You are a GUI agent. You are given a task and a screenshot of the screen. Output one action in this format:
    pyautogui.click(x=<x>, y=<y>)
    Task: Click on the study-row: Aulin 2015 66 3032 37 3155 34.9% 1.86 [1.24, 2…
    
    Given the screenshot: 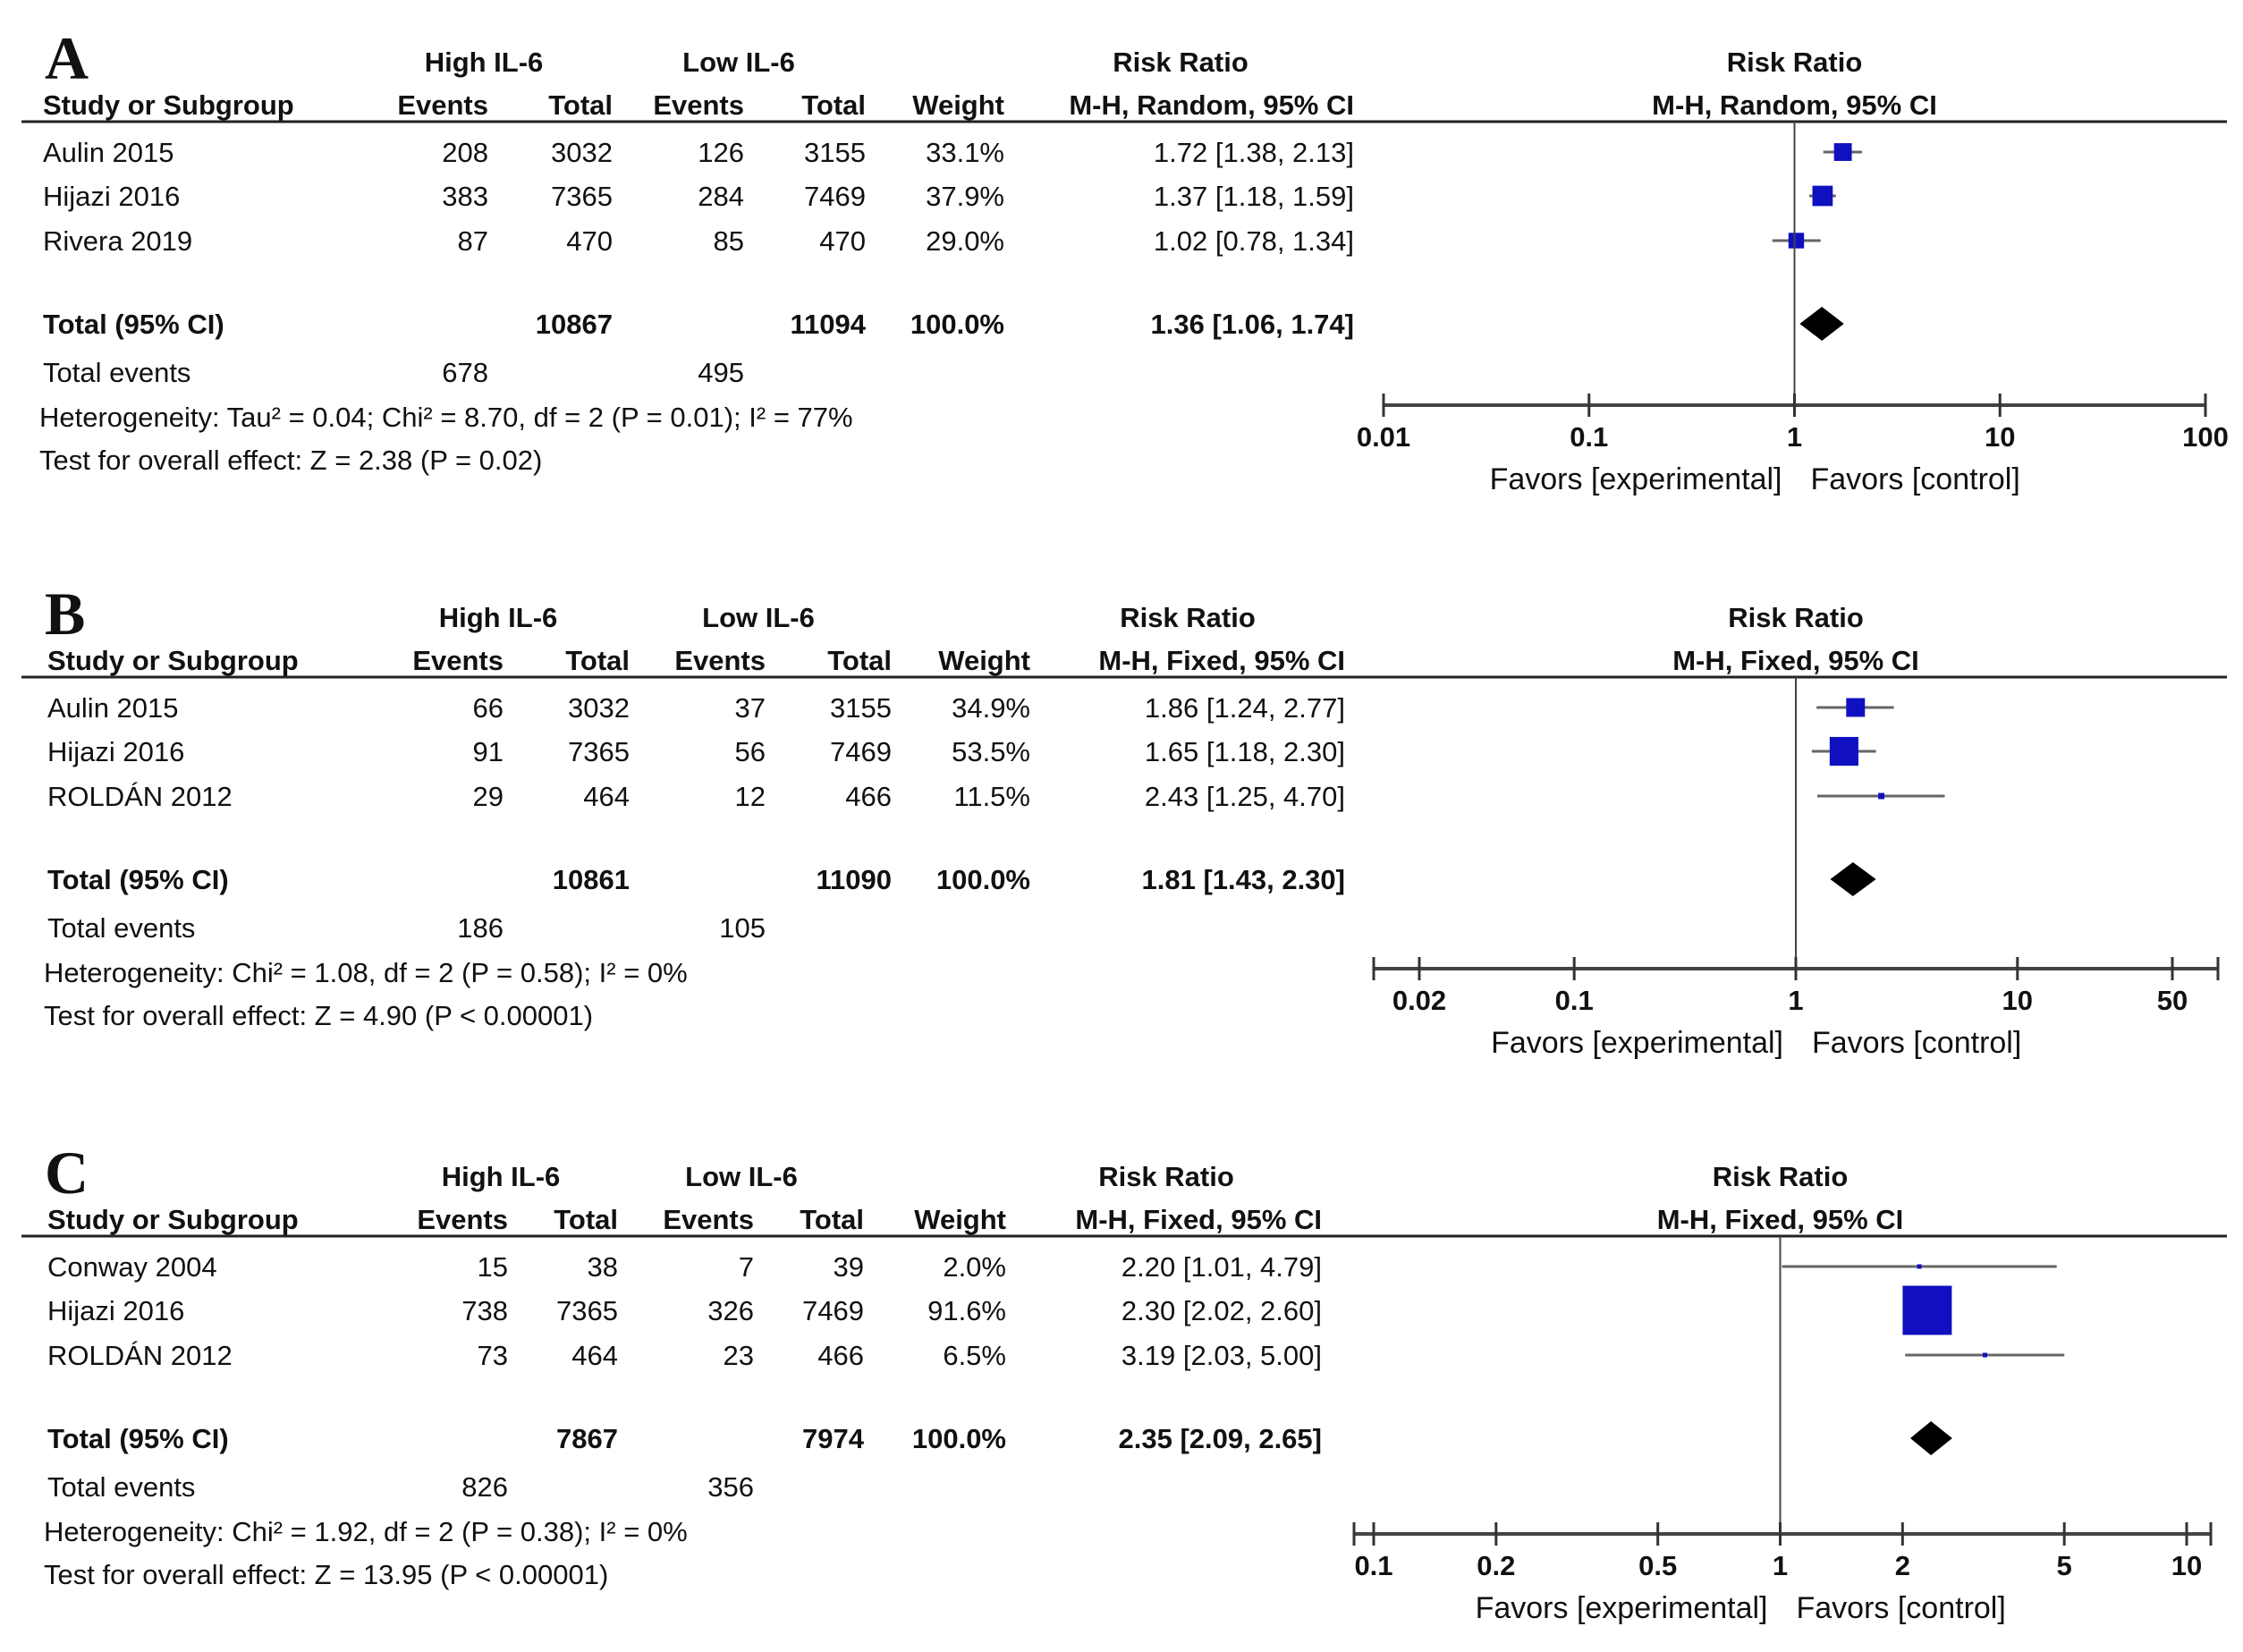 What is the action you would take?
    pyautogui.click(x=970, y=708)
    